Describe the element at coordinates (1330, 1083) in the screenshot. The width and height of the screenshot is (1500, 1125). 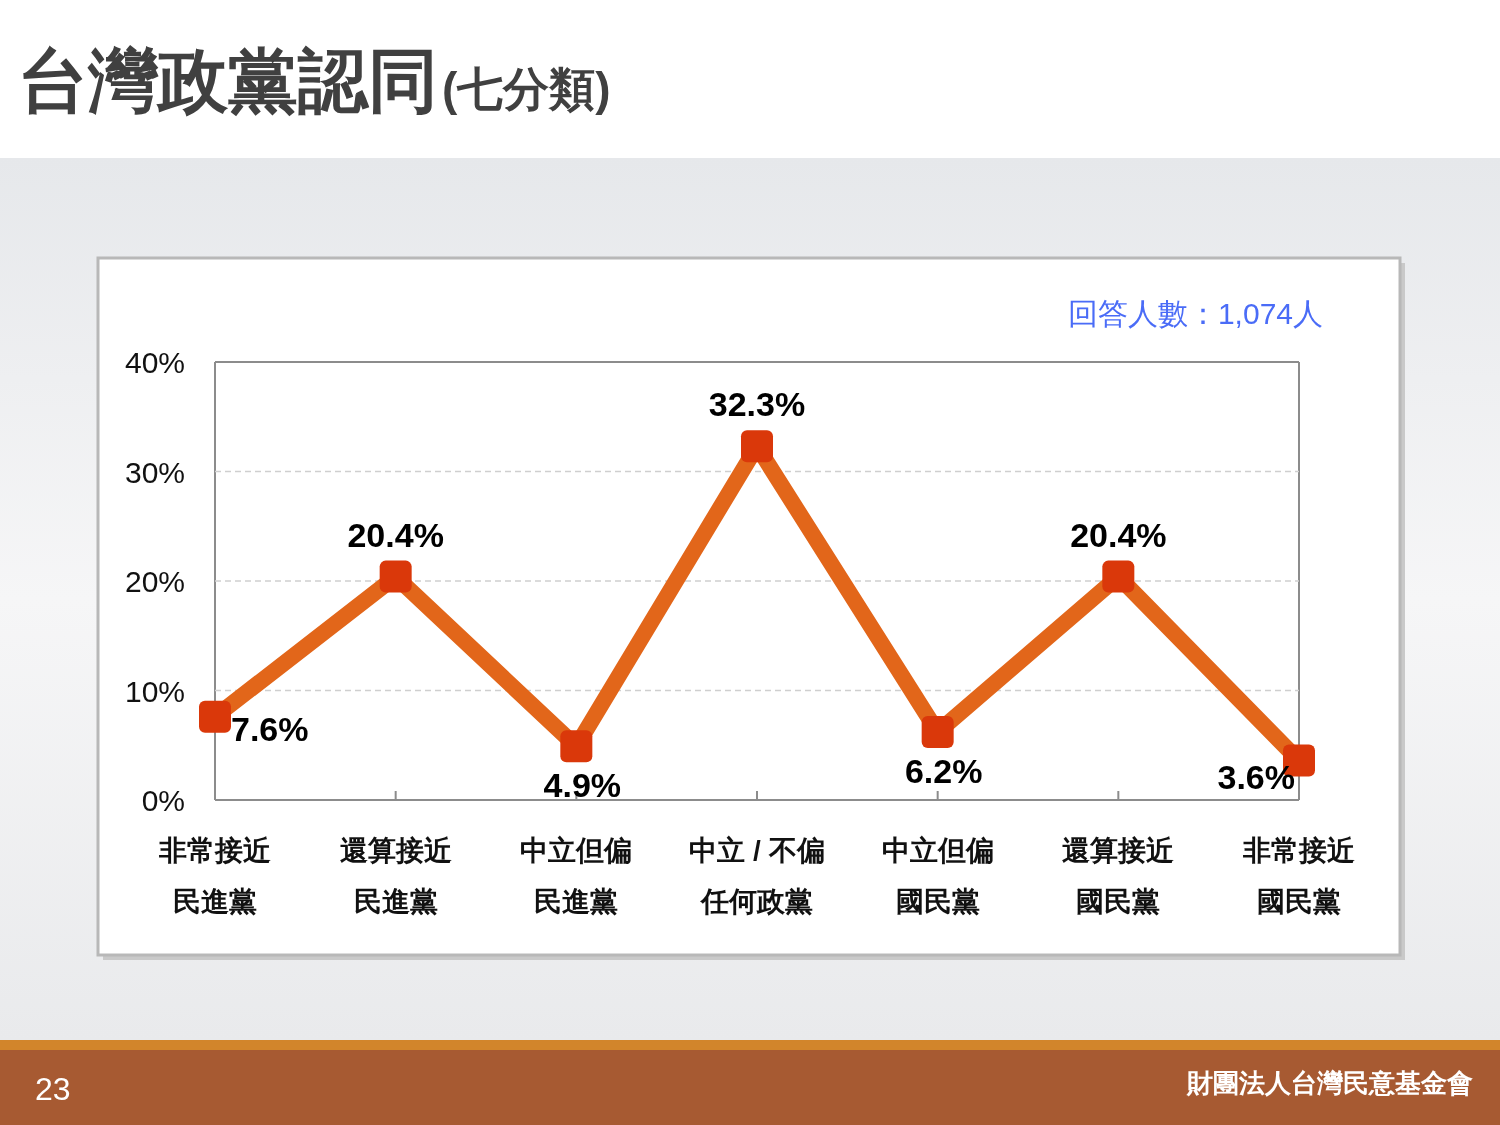
I see `annotation: 財團法人台灣民意基金會` at that location.